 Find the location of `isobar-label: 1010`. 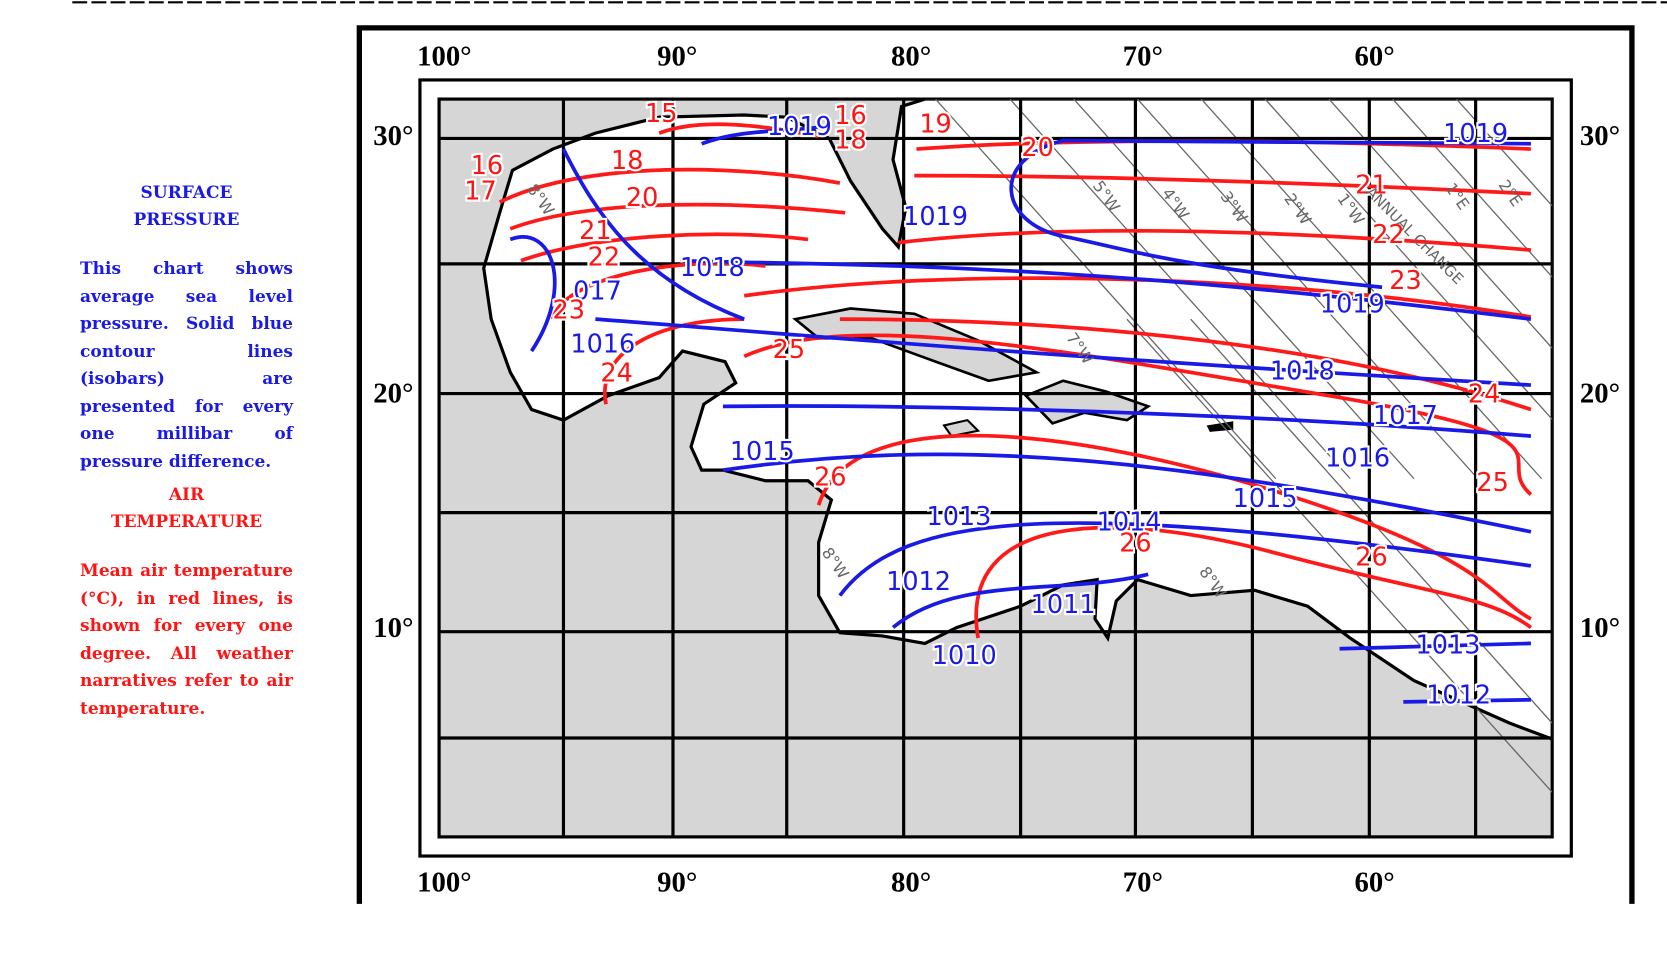

isobar-label: 1010 is located at coordinates (964, 656).